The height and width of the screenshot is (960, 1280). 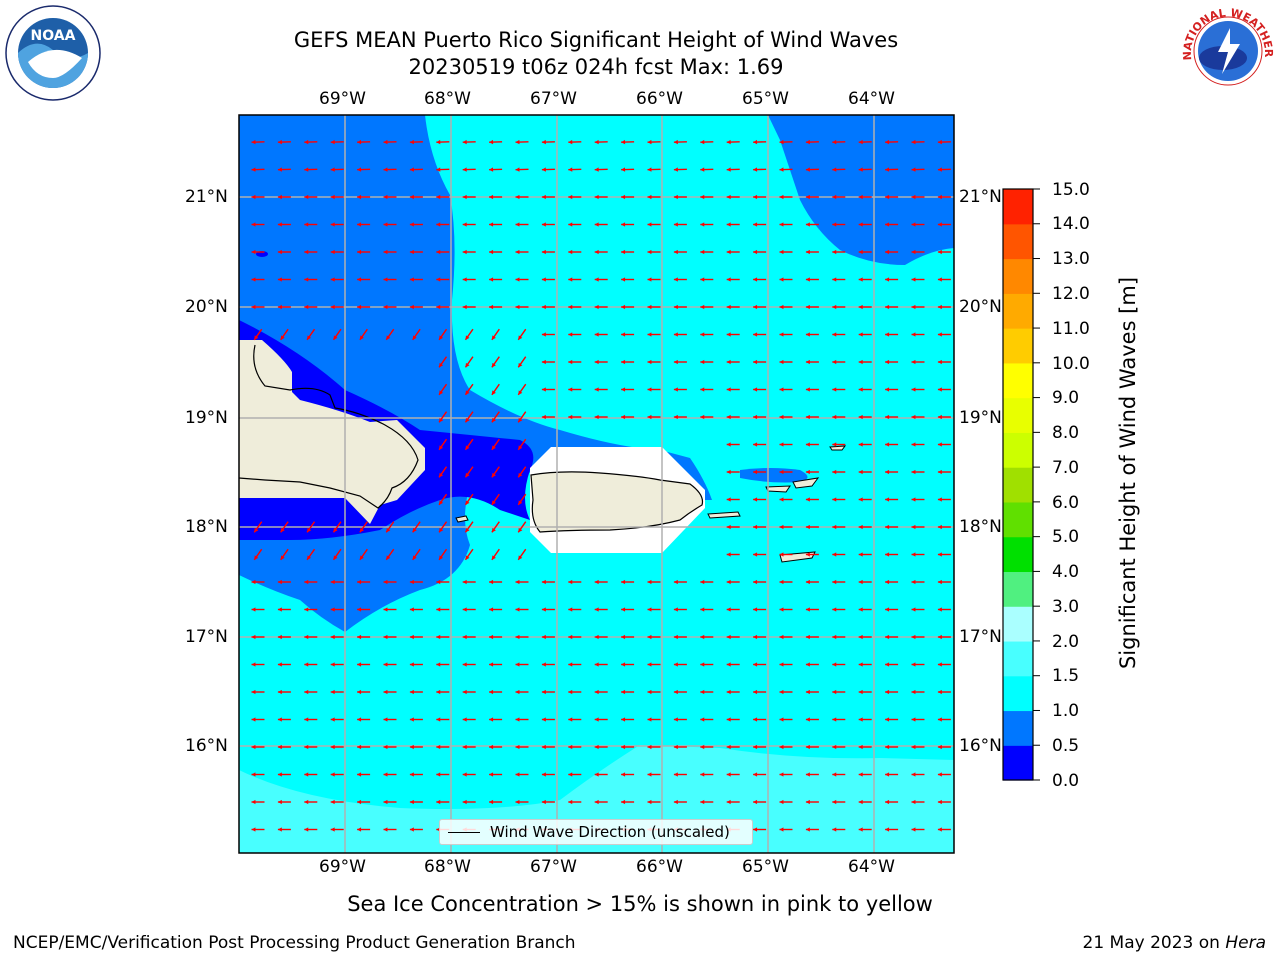 I want to click on colorbar-label: Significant Height of Wind Waves [m], so click(x=1128, y=473).